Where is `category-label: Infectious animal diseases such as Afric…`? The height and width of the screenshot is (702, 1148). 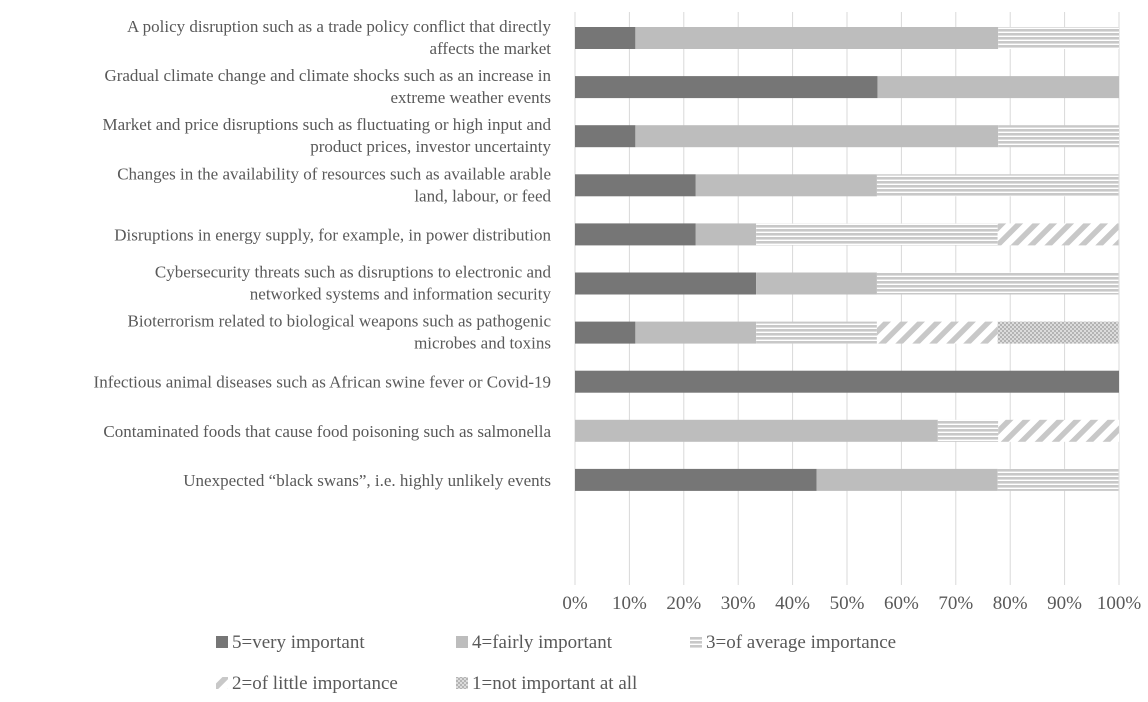
category-label: Infectious animal diseases such as Afric… is located at coordinates (322, 382).